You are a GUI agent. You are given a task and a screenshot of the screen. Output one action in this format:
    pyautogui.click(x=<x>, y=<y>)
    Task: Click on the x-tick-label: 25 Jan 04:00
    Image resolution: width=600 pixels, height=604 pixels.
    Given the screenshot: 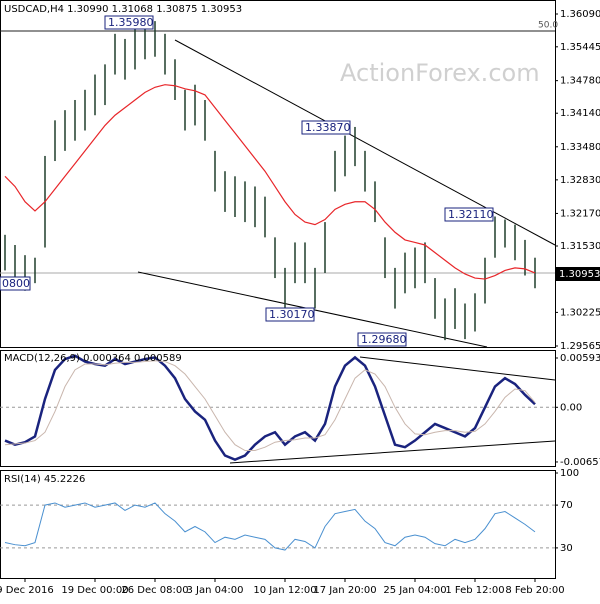 What is the action you would take?
    pyautogui.click(x=414, y=590)
    